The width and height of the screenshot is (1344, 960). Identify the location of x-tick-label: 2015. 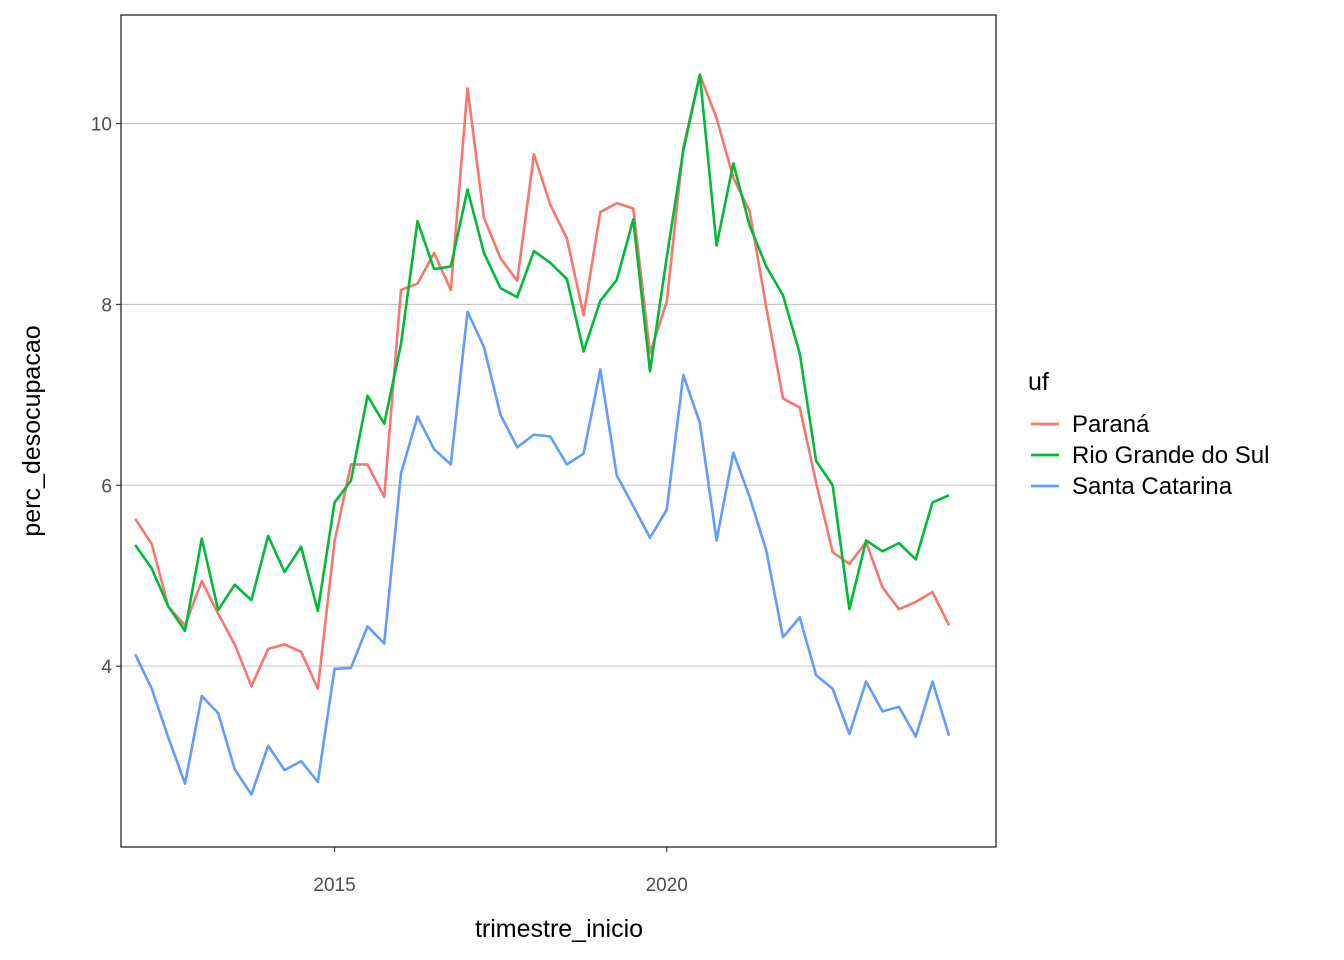
(334, 885).